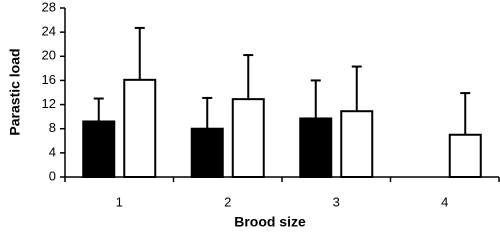 Image resolution: width=500 pixels, height=240 pixels. Describe the element at coordinates (119, 201) in the screenshot. I see `x-tick-label: 1` at that location.